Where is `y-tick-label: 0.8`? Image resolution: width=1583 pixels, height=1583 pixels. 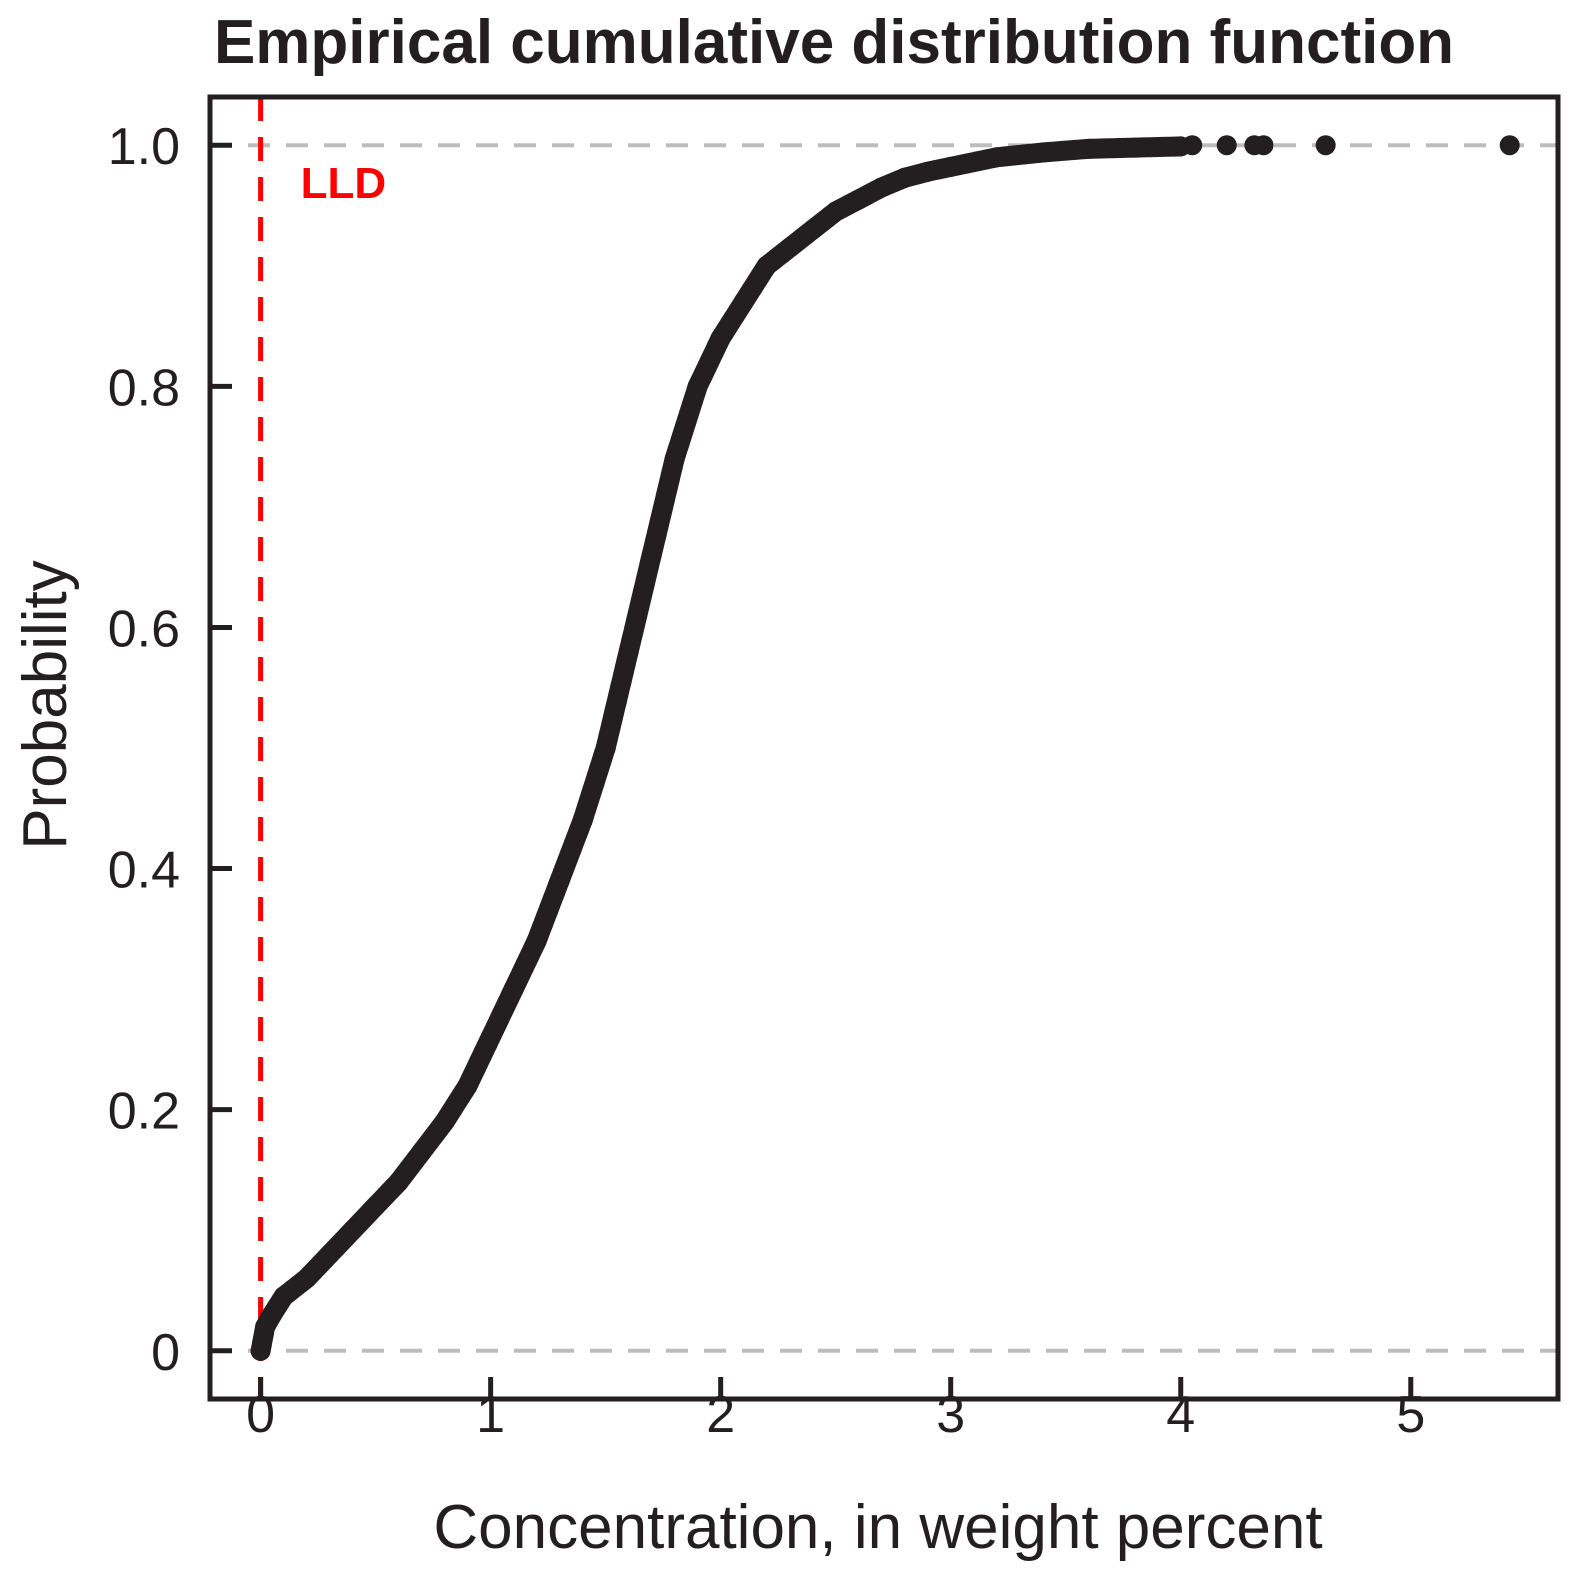 y-tick-label: 0.8 is located at coordinates (144, 388).